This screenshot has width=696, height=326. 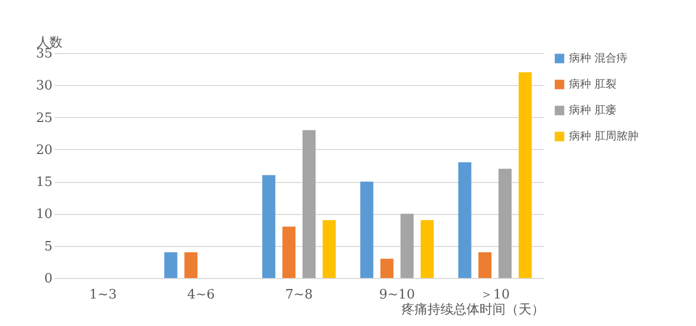 What do you see at coordinates (592, 84) in the screenshot?
I see `legend-label: 病种 肛裂` at bounding box center [592, 84].